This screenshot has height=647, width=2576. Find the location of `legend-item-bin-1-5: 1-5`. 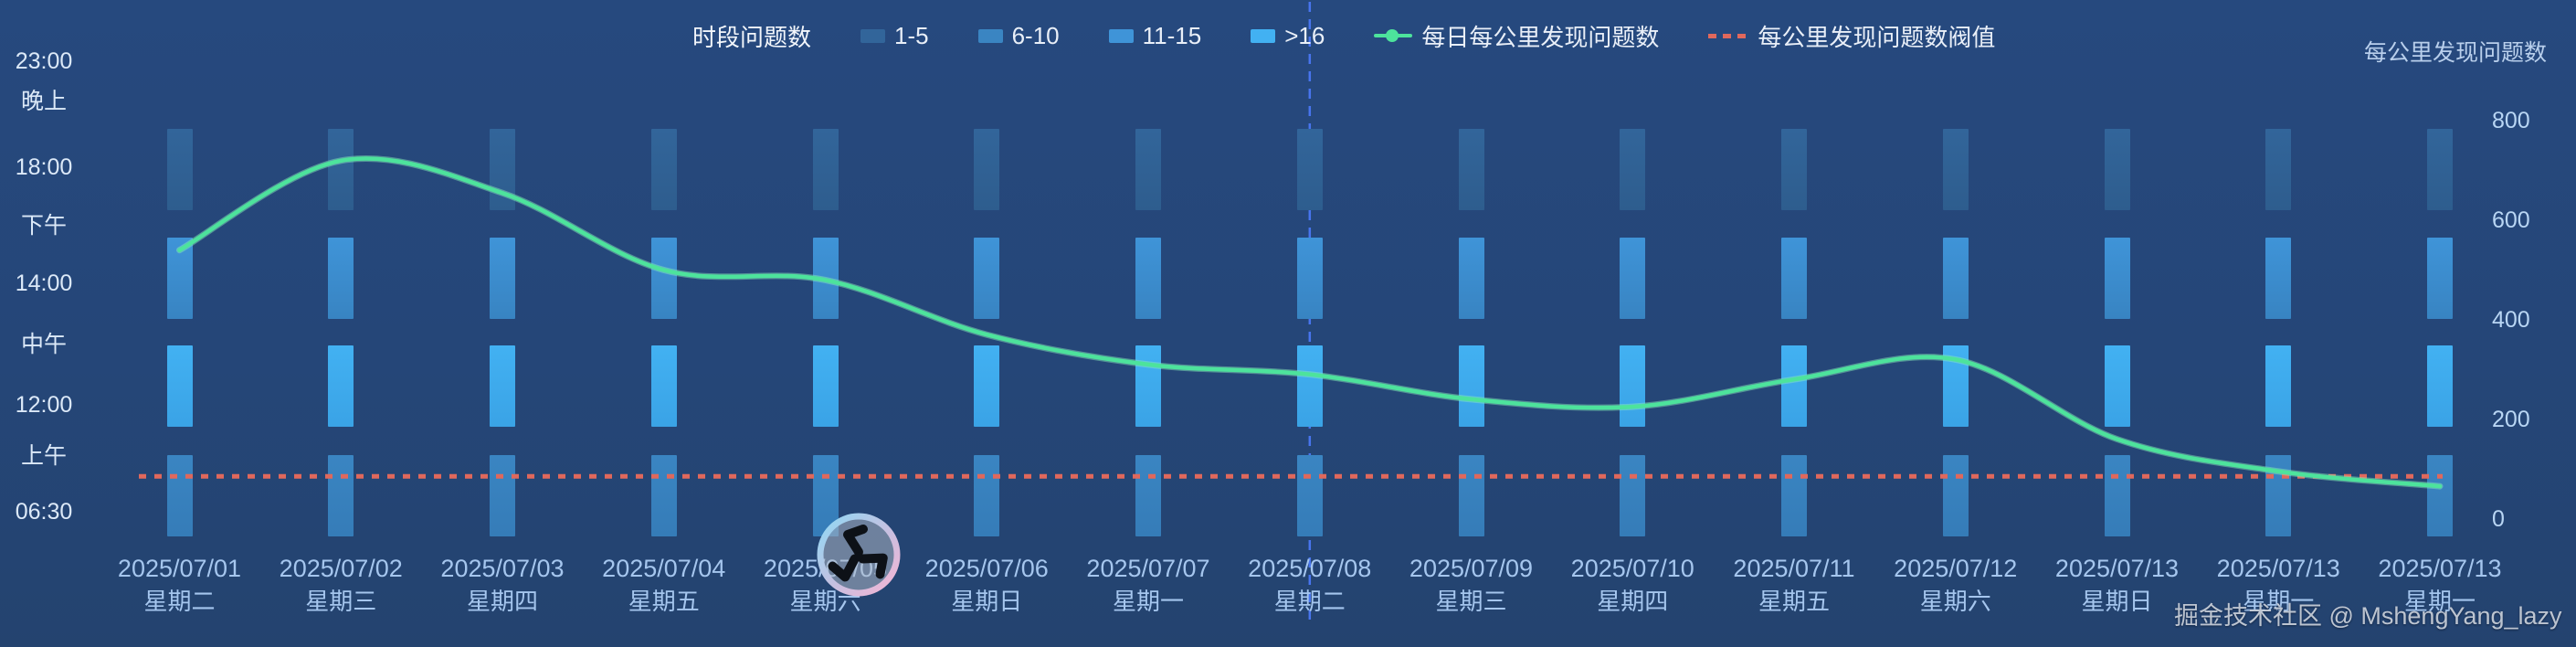

legend-item-bin-1-5: 1-5 is located at coordinates (894, 36).